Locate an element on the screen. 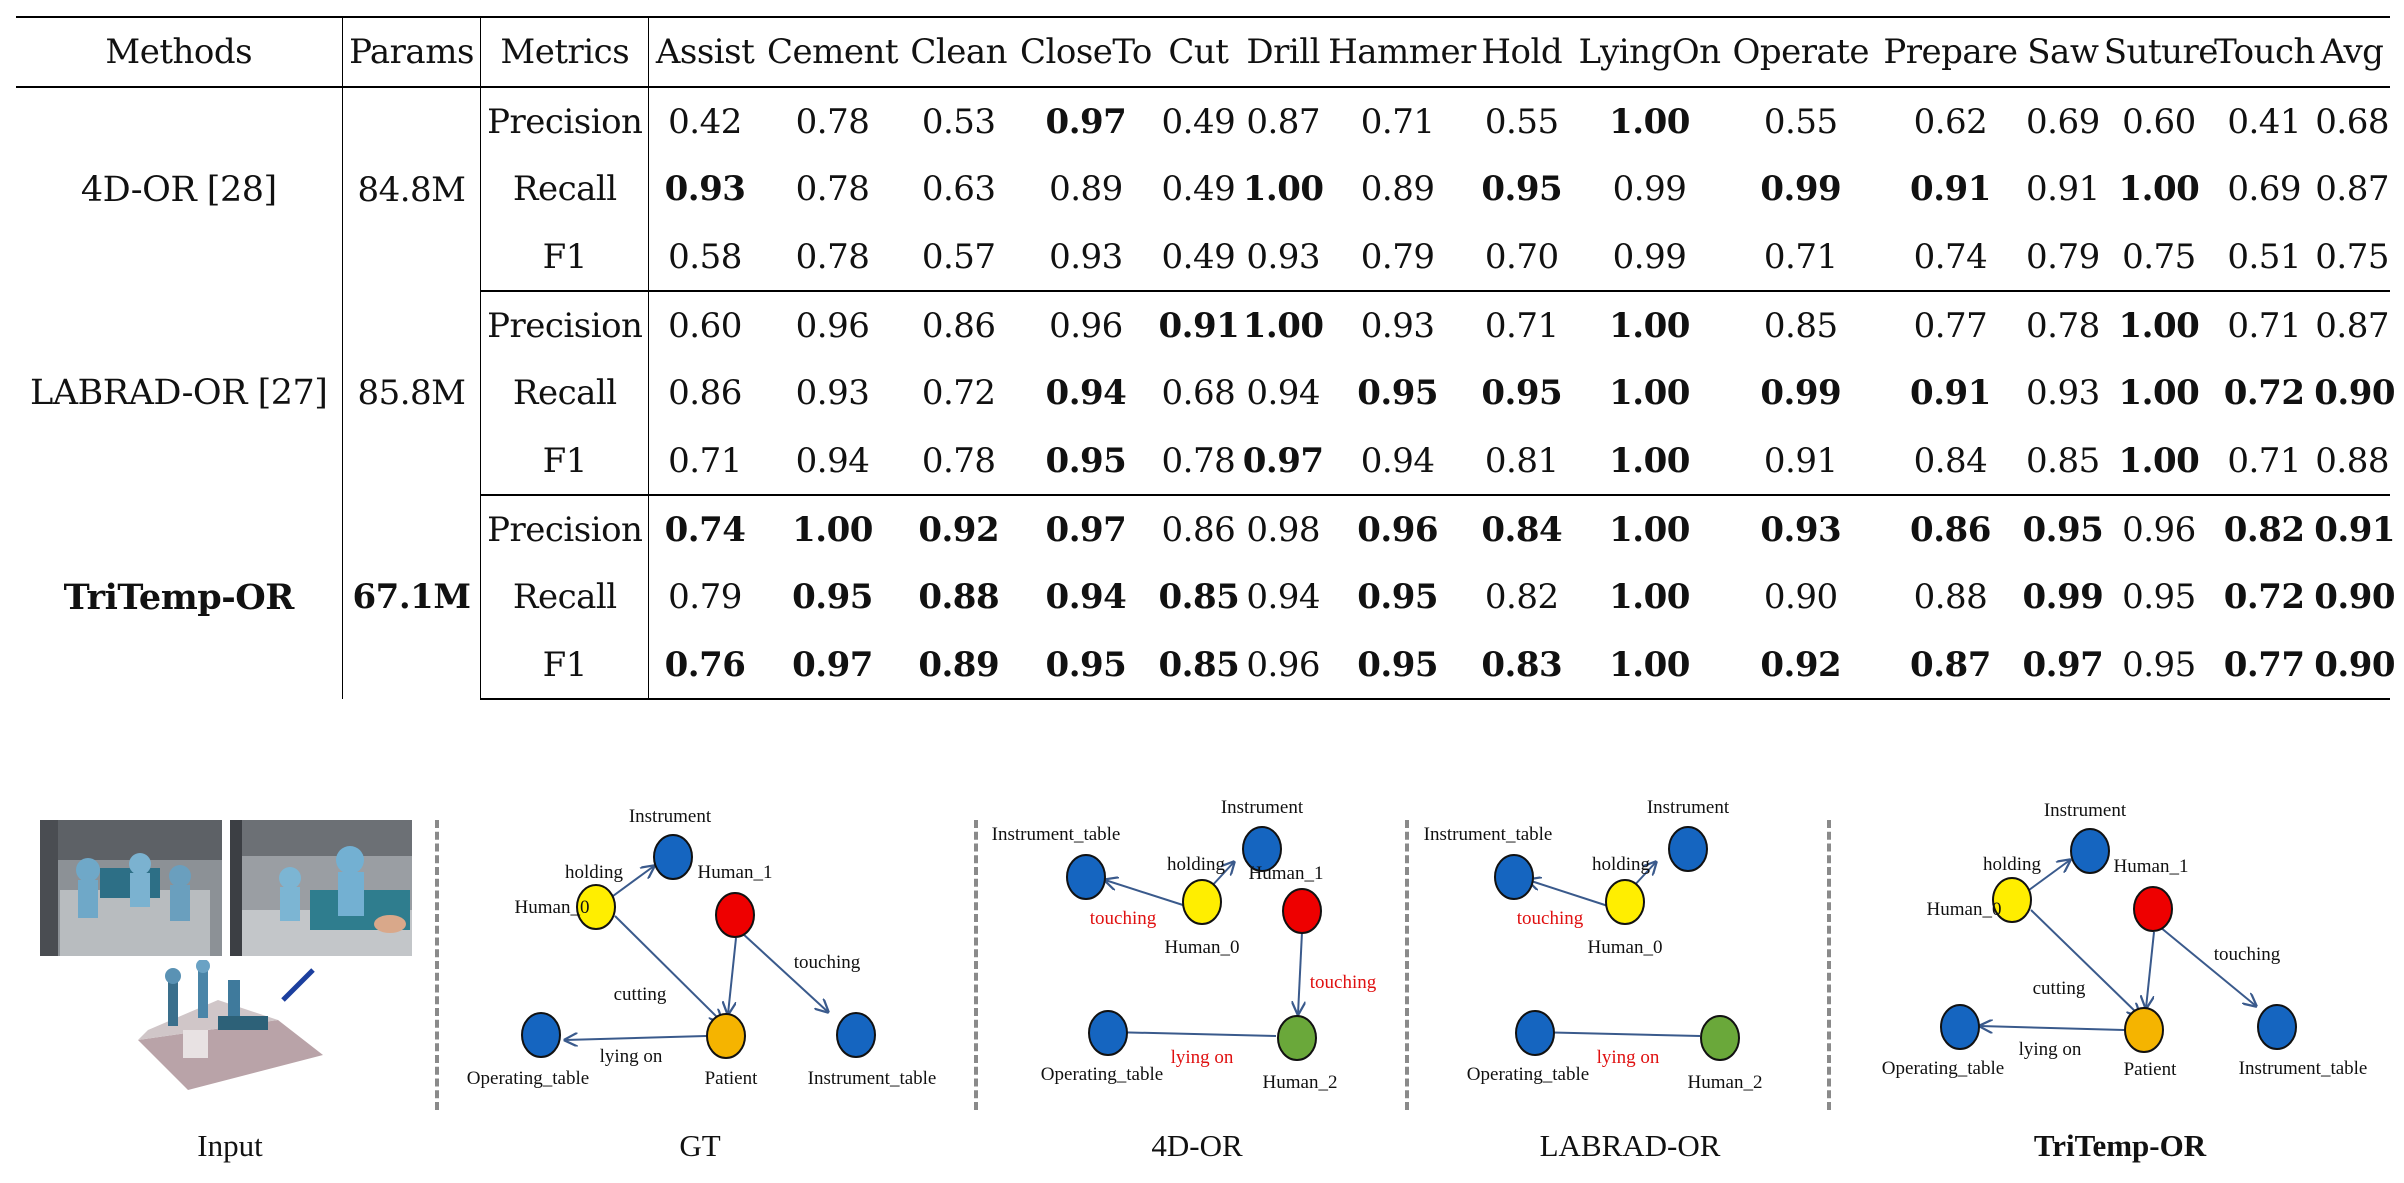 Image resolution: width=2404 pixels, height=1183 pixels. gt-node-instrument-table is located at coordinates (856, 1035).